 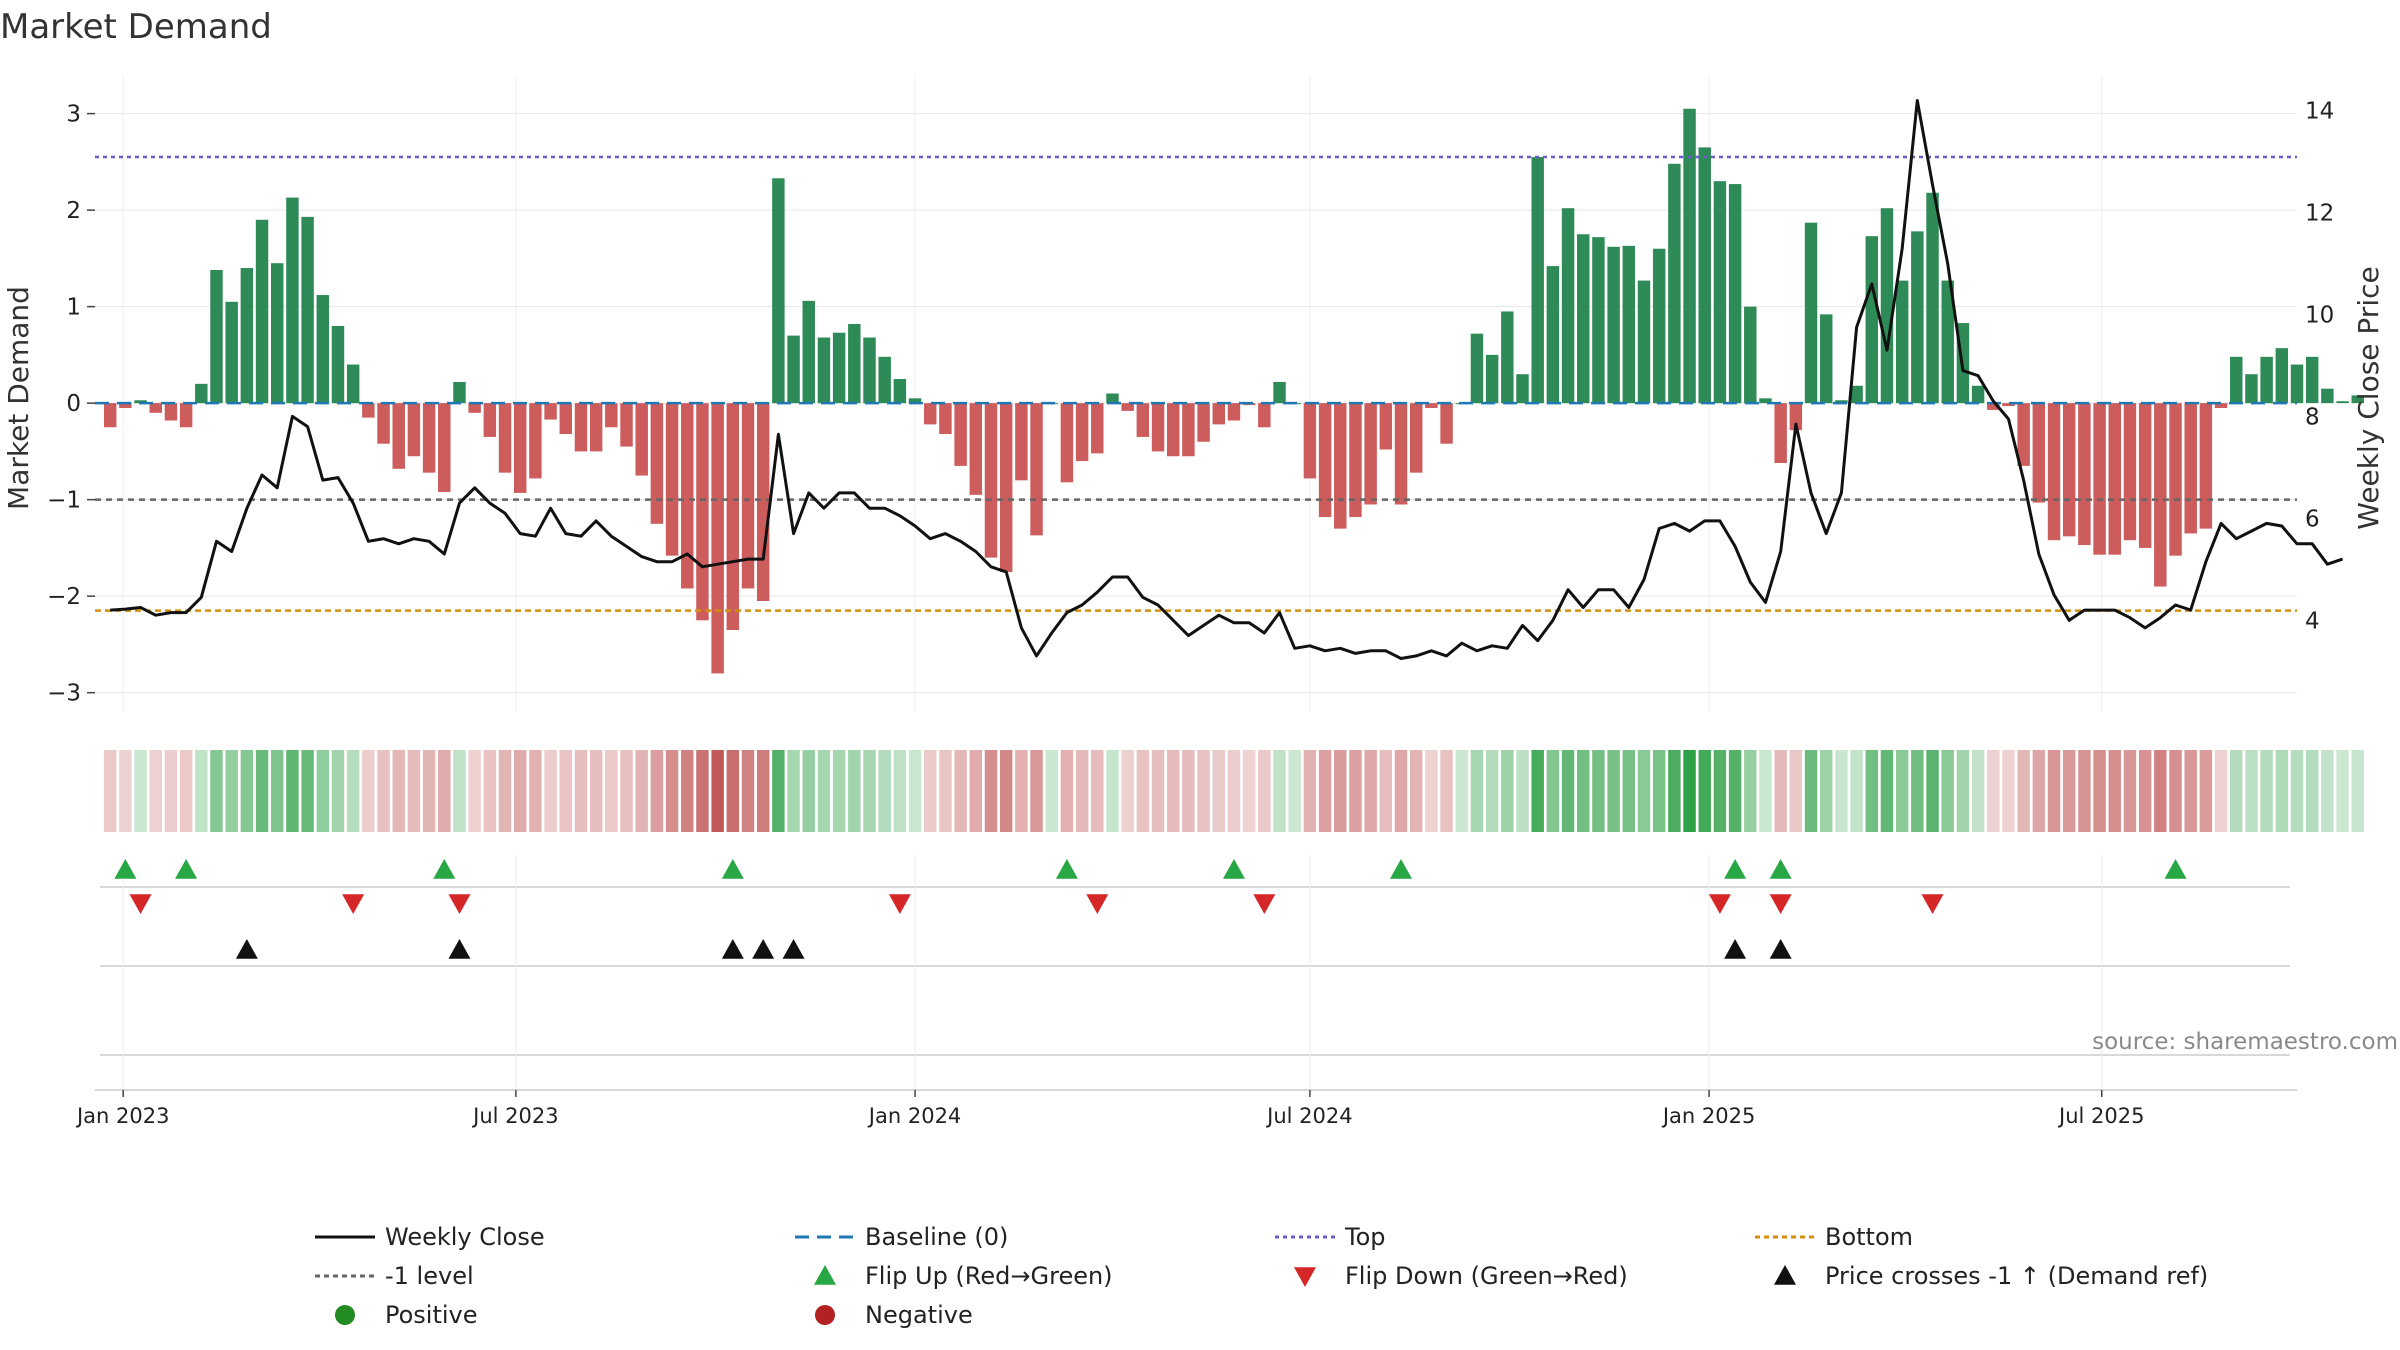 What do you see at coordinates (18, 398) in the screenshot?
I see `y-axis-label: Market Demand` at bounding box center [18, 398].